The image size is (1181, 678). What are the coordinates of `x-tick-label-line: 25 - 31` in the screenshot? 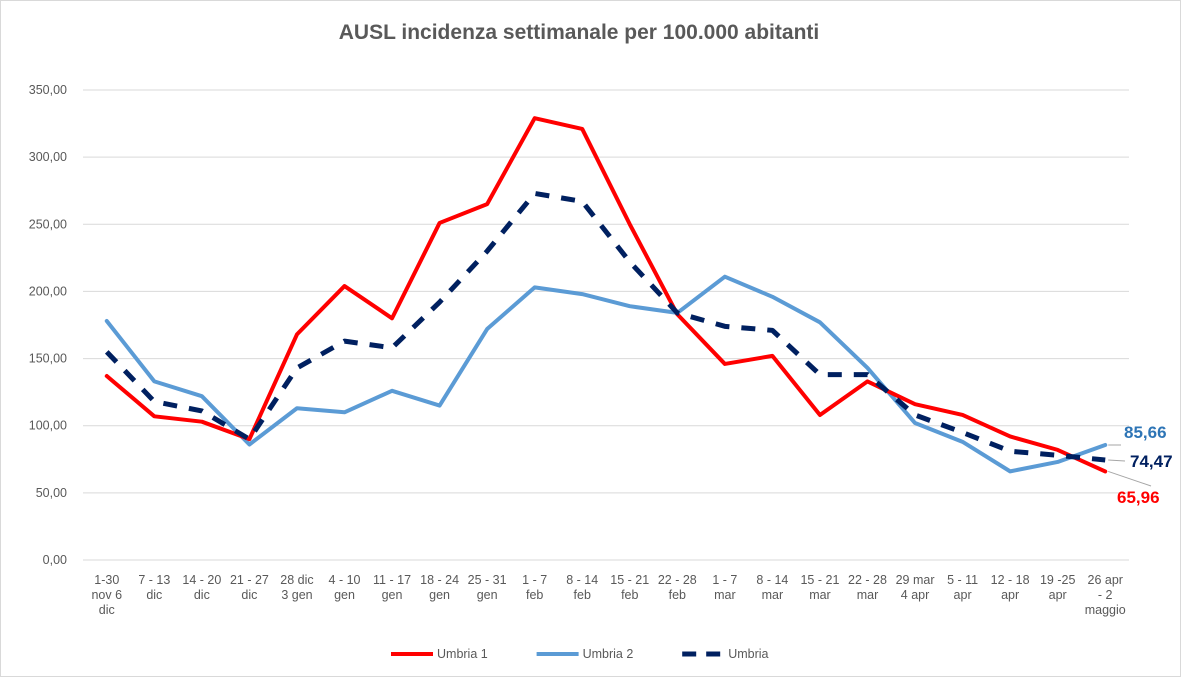 It's located at (487, 580).